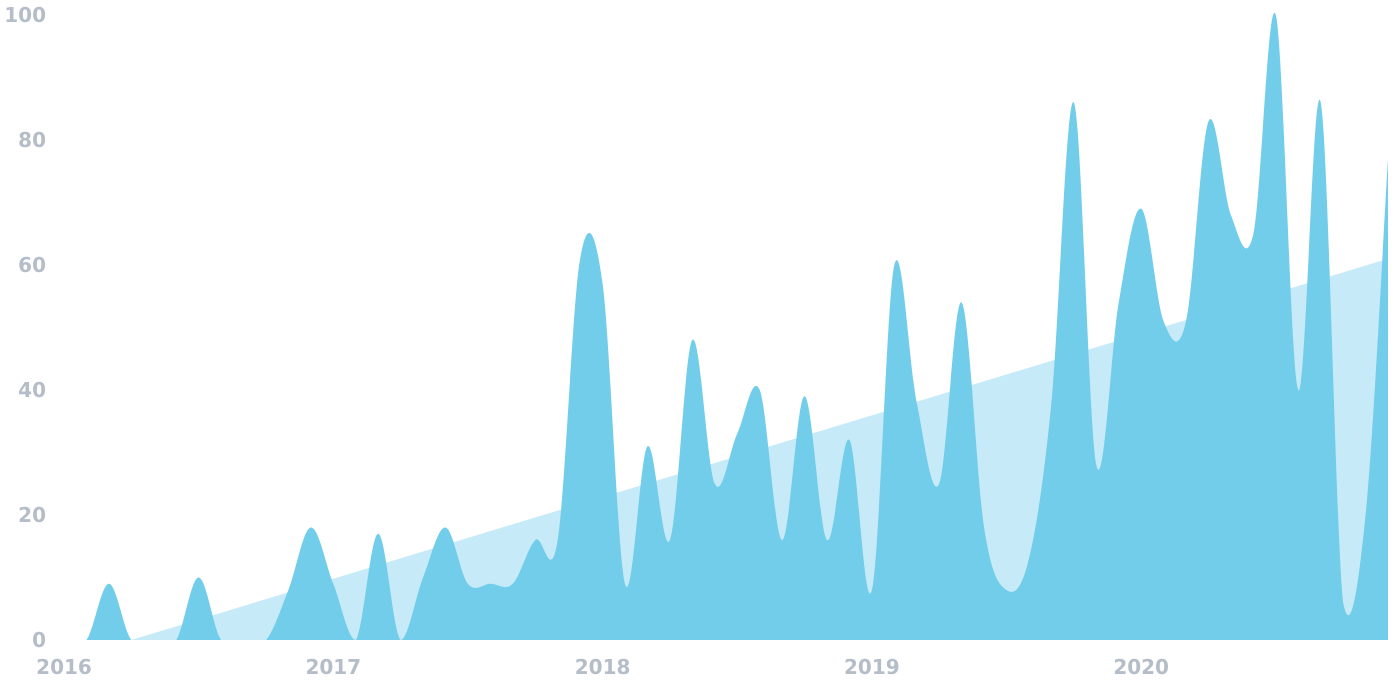 This screenshot has height=696, width=1392. What do you see at coordinates (39, 640) in the screenshot?
I see `y-tick-label: 0` at bounding box center [39, 640].